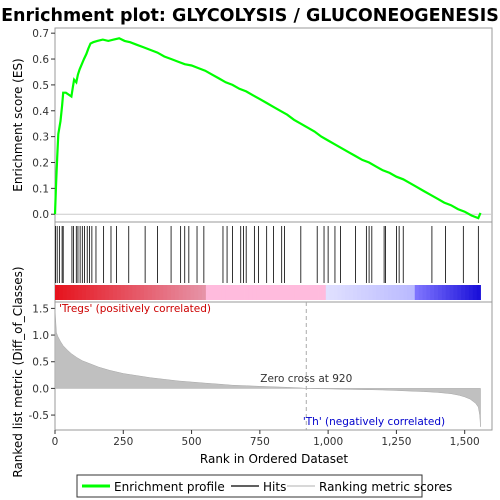 This screenshot has width=500, height=500. Describe the element at coordinates (306, 379) in the screenshot. I see `zero-cross-label: Zero cross at 920` at that location.